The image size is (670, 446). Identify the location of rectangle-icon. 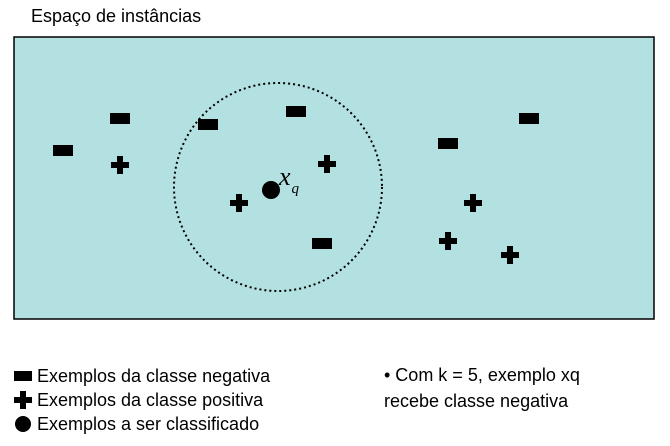
(23, 376).